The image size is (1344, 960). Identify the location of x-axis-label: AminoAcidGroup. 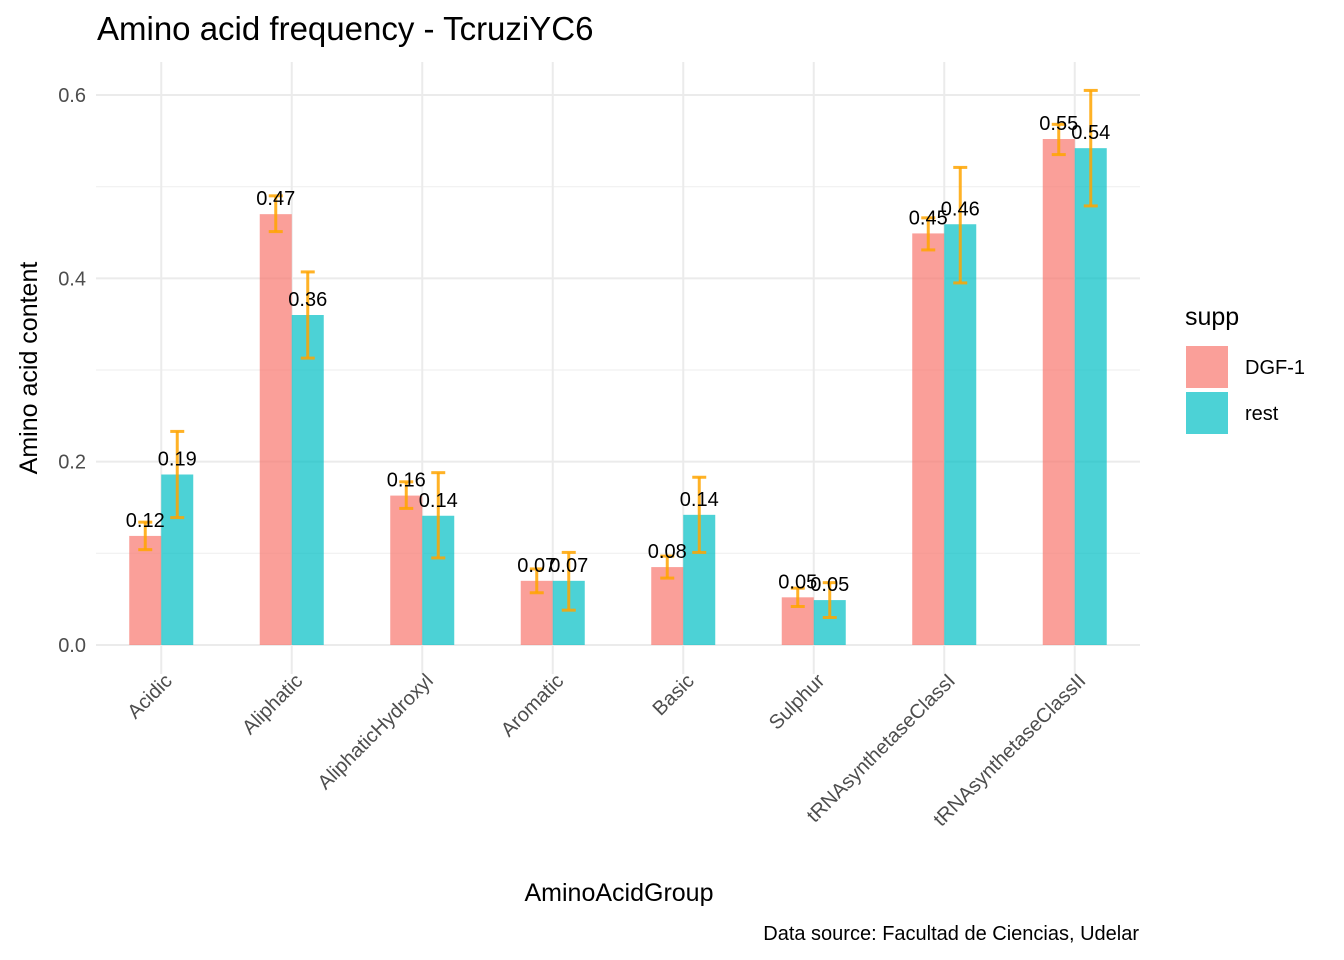
(619, 893).